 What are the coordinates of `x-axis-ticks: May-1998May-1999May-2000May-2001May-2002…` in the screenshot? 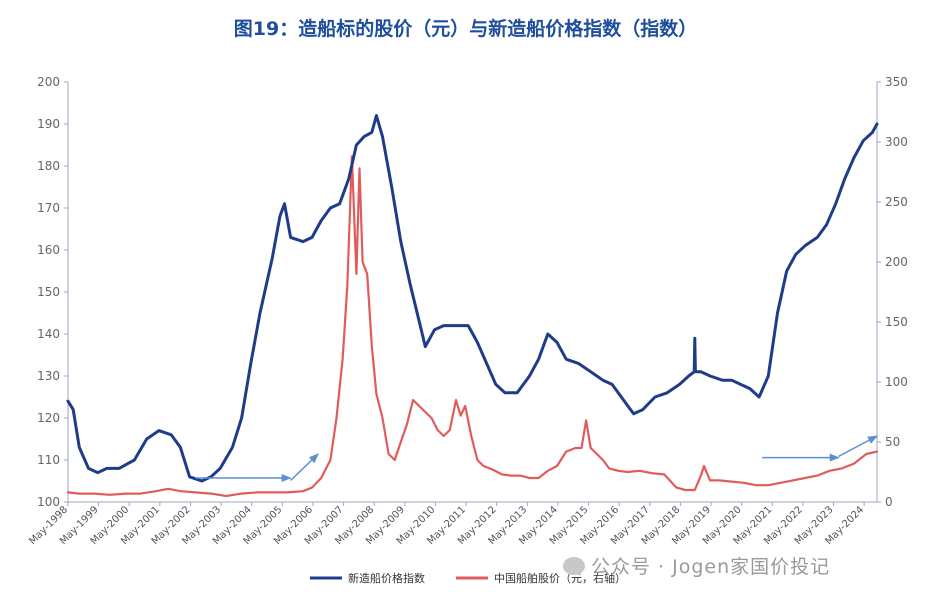 It's located at (446, 524).